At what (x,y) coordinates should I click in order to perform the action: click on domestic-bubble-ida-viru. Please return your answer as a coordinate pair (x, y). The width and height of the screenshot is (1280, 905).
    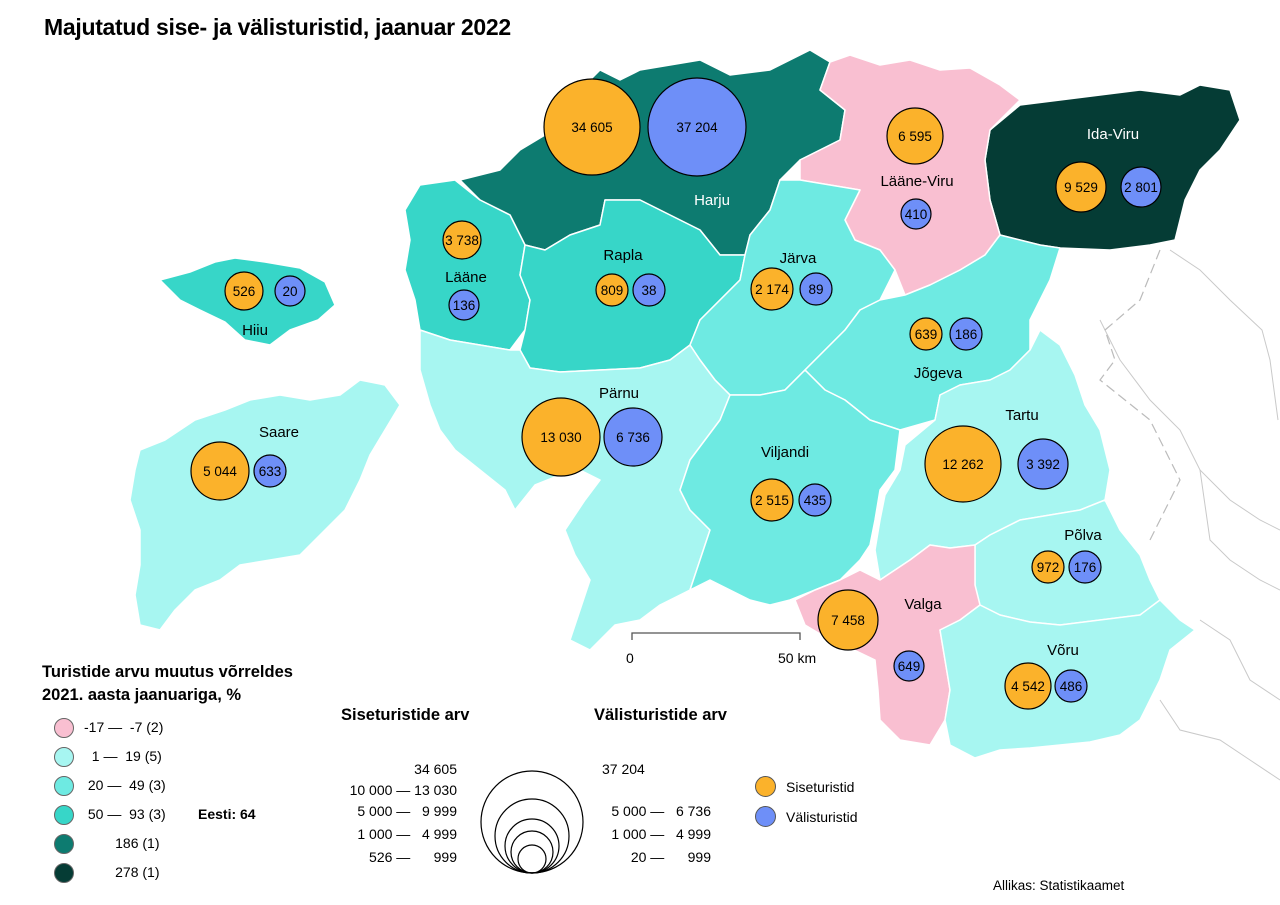
    Looking at the image, I should click on (1081, 187).